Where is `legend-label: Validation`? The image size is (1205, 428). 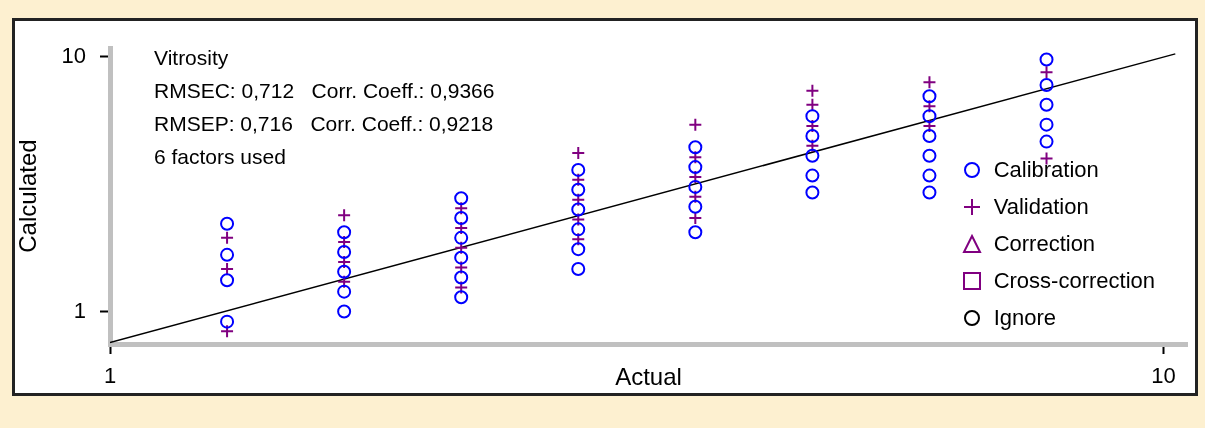 legend-label: Validation is located at coordinates (1041, 206).